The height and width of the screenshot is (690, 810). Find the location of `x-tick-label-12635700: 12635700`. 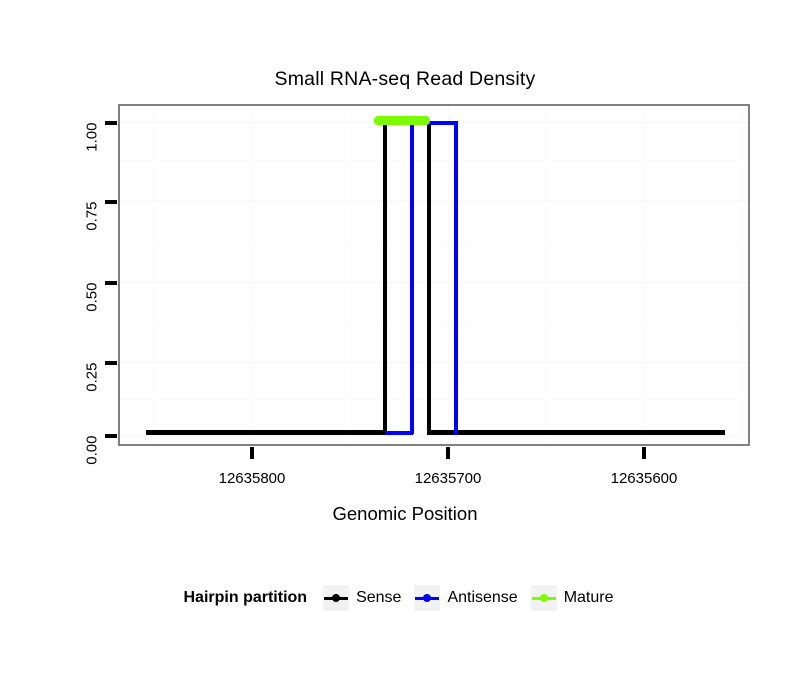

x-tick-label-12635700: 12635700 is located at coordinates (448, 478).